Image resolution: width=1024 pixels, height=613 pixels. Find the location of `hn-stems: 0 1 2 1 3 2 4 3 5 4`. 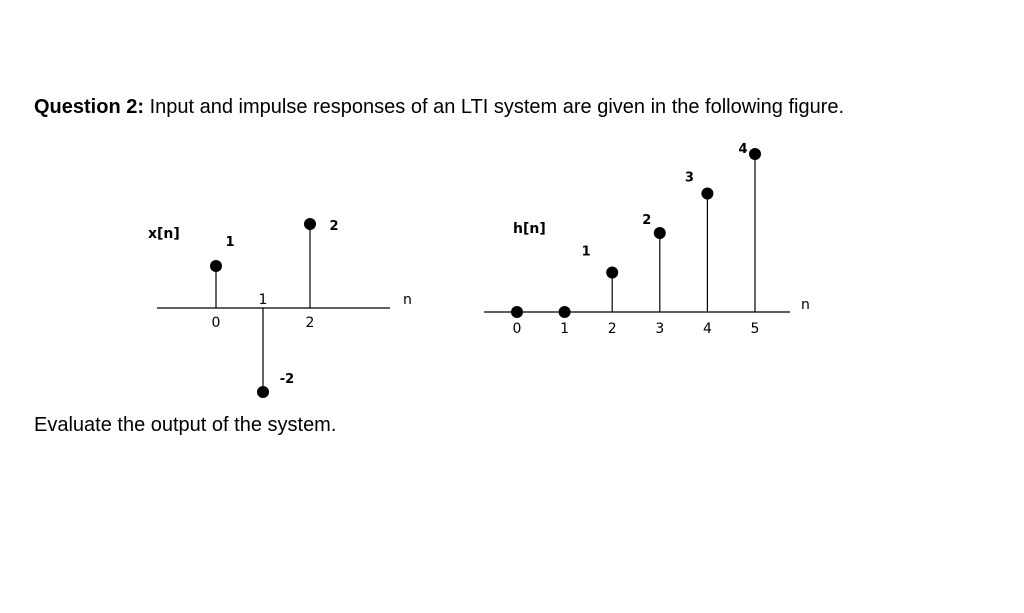

hn-stems: 0 1 2 1 3 2 4 3 5 4 is located at coordinates (636, 239).